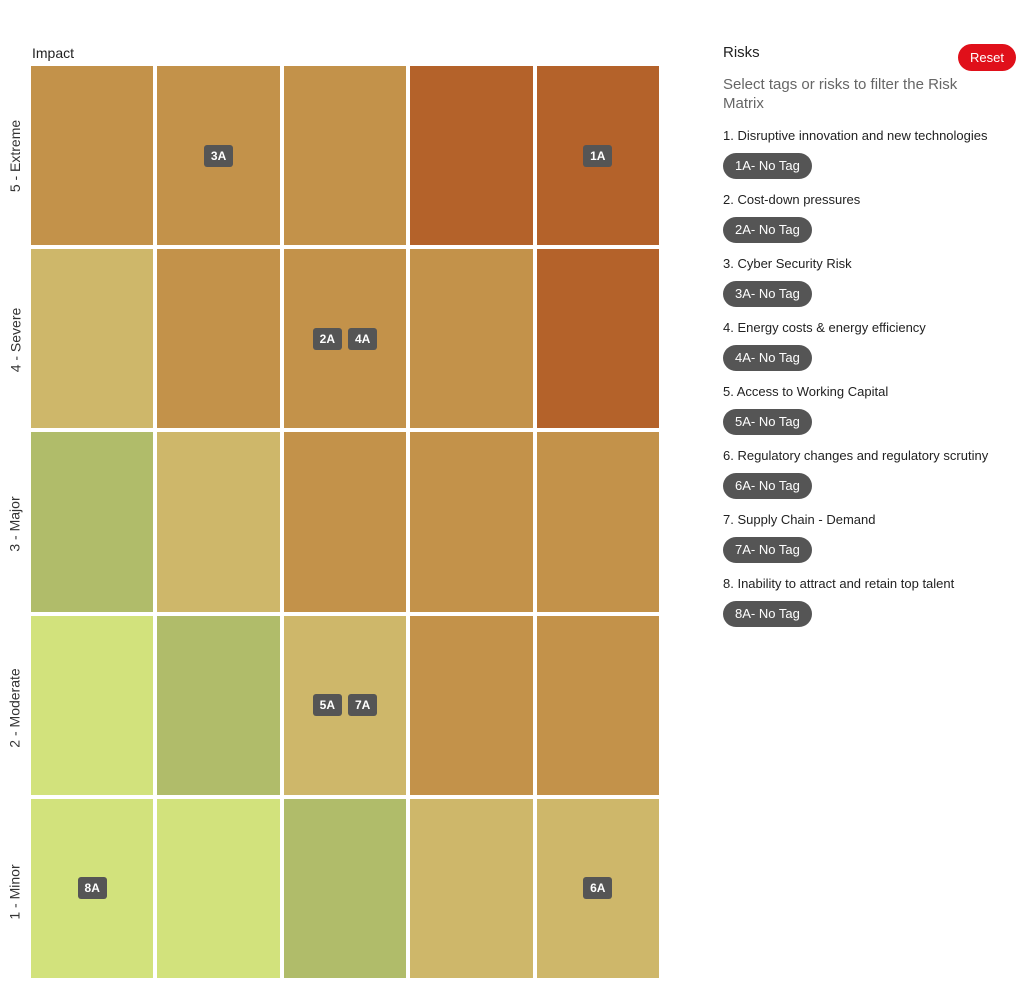 This screenshot has width=1024, height=989. I want to click on risk-name-link: 2. Cost-down pressures, so click(792, 199).